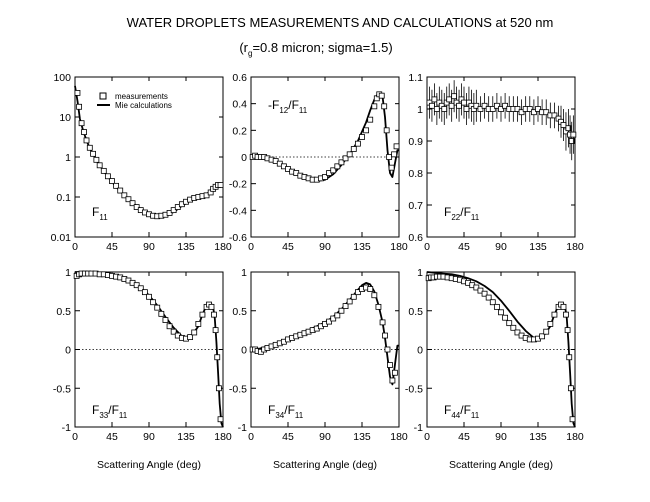 This screenshot has width=650, height=502. What do you see at coordinates (238, 238) in the screenshot?
I see `f12-y-tick-label: -0.6` at bounding box center [238, 238].